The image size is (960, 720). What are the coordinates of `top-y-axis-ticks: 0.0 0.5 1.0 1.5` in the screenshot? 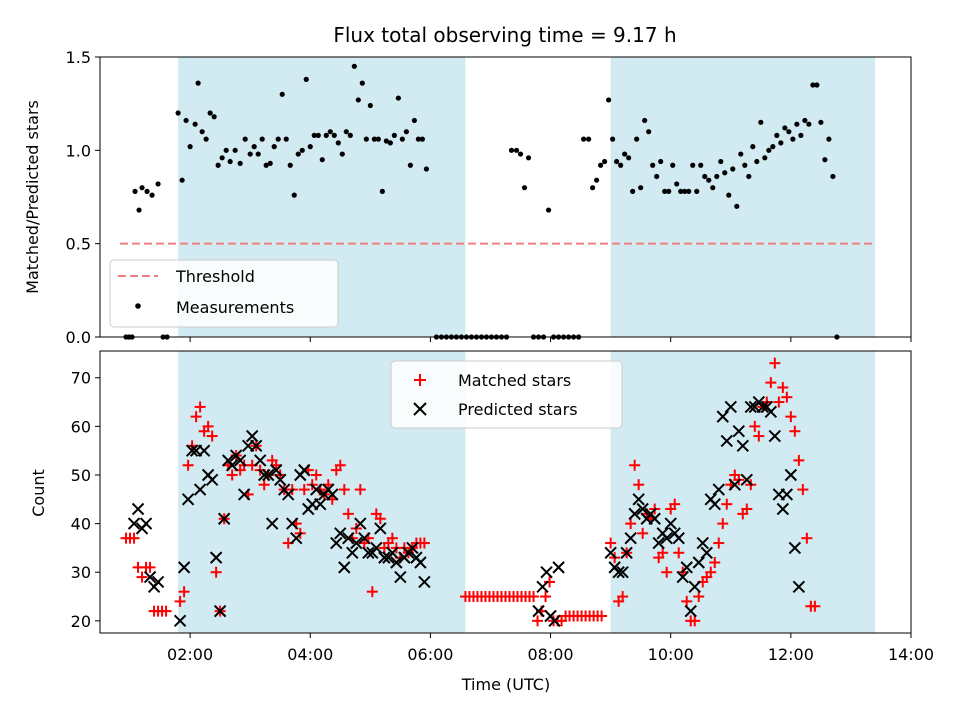 It's located at (83, 197).